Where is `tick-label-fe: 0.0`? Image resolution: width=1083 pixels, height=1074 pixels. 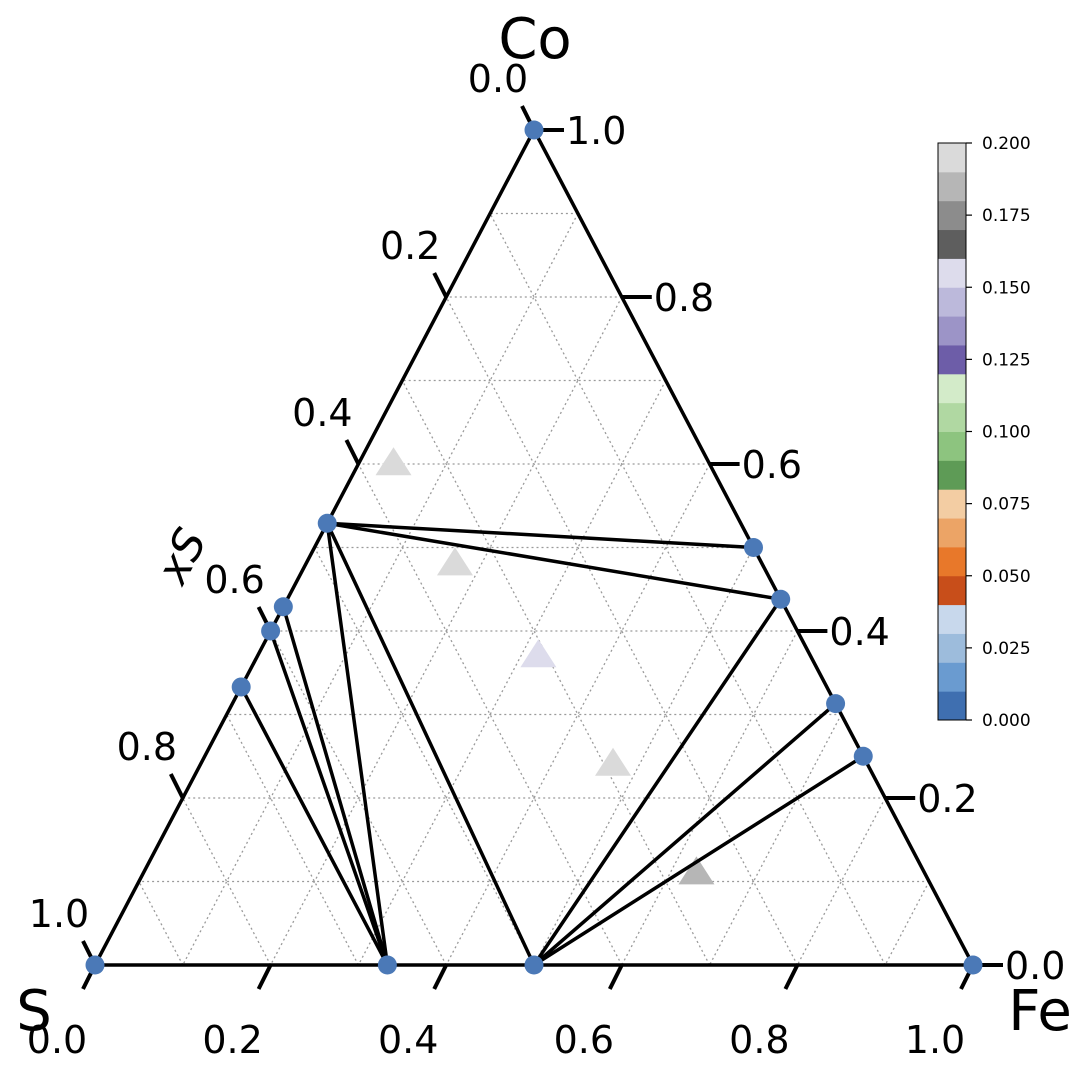
tick-label-fe: 0.0 is located at coordinates (57, 1040).